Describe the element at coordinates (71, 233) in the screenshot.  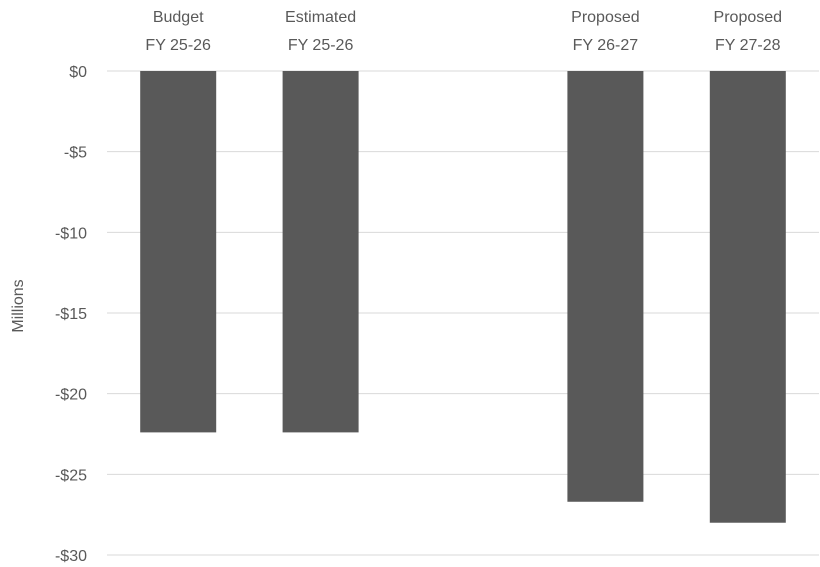
I see `y-tick-label: -$10` at that location.